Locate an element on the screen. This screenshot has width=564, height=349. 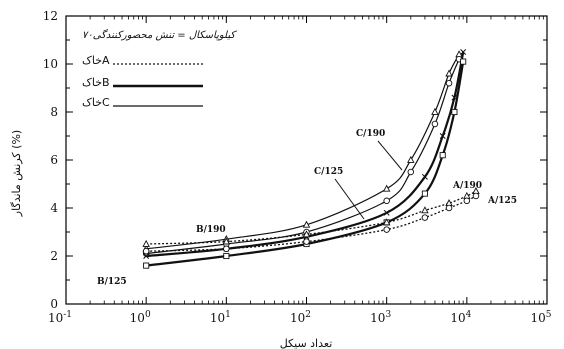
x-tick-label: 10³ is located at coordinates (380, 317).